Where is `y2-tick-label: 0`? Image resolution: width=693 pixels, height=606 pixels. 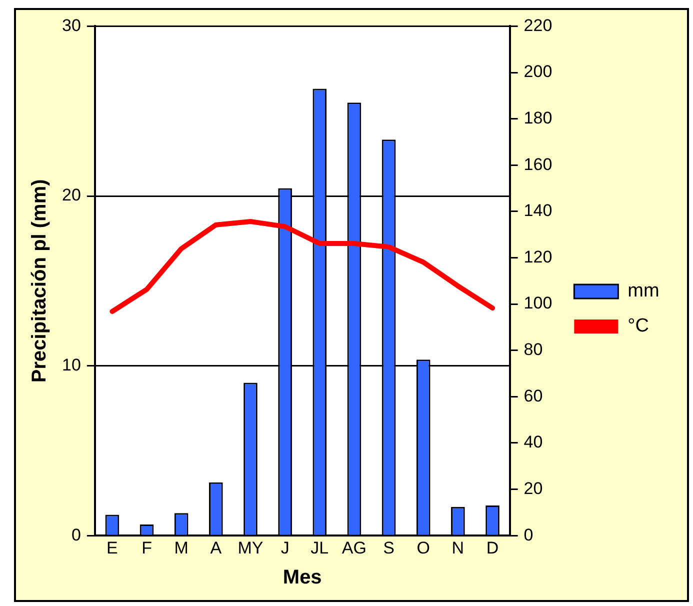
y2-tick-label: 0 is located at coordinates (529, 534).